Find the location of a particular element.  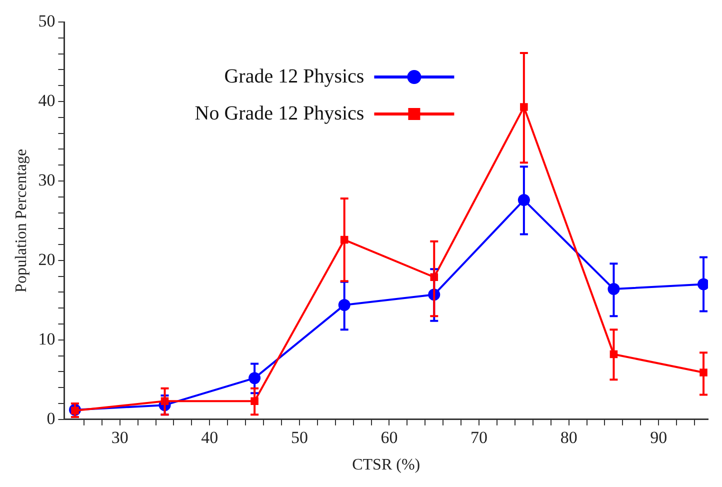

y-tick-label: 10 is located at coordinates (47, 338).